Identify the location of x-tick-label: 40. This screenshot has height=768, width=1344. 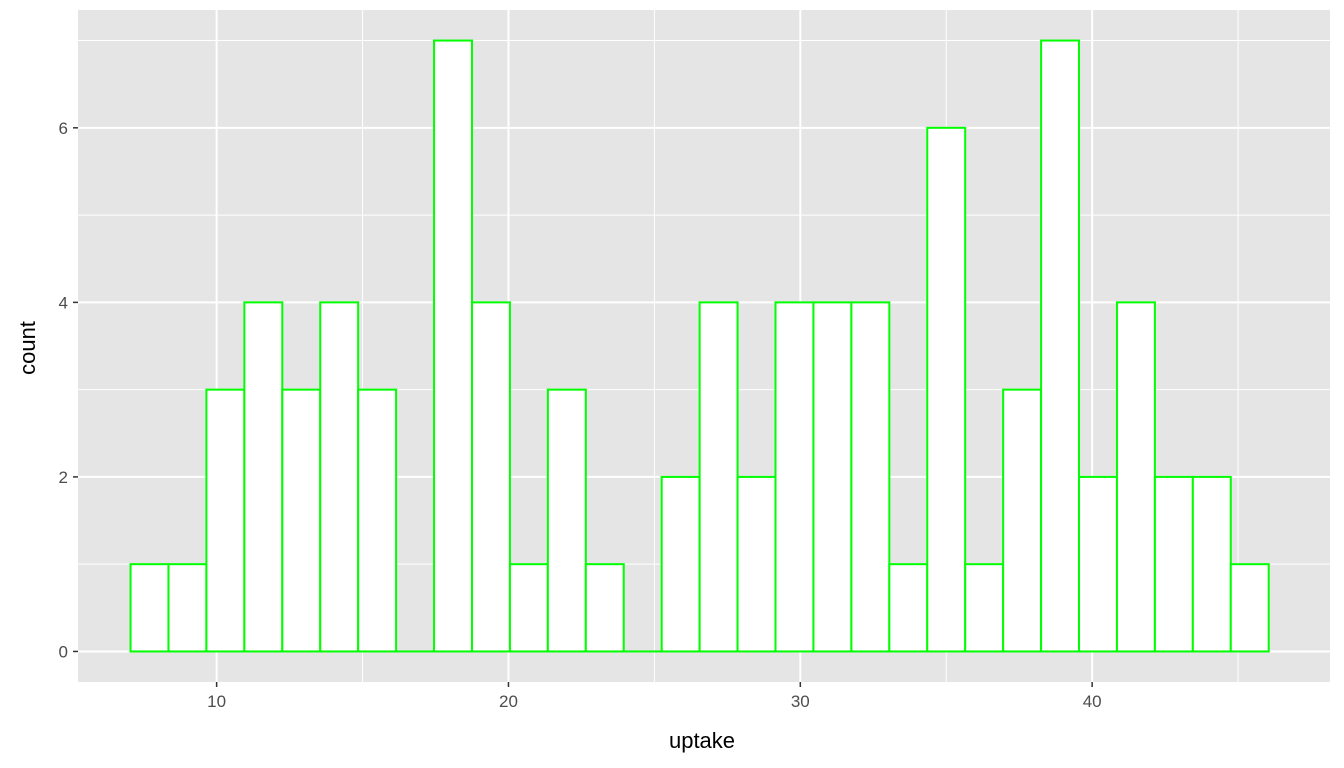
(1092, 701).